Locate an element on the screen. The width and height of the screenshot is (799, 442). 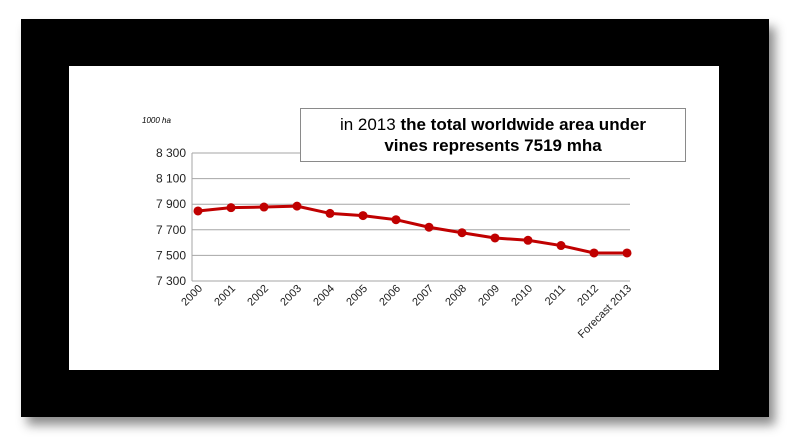
x-tick-label: 2004 is located at coordinates (324, 296).